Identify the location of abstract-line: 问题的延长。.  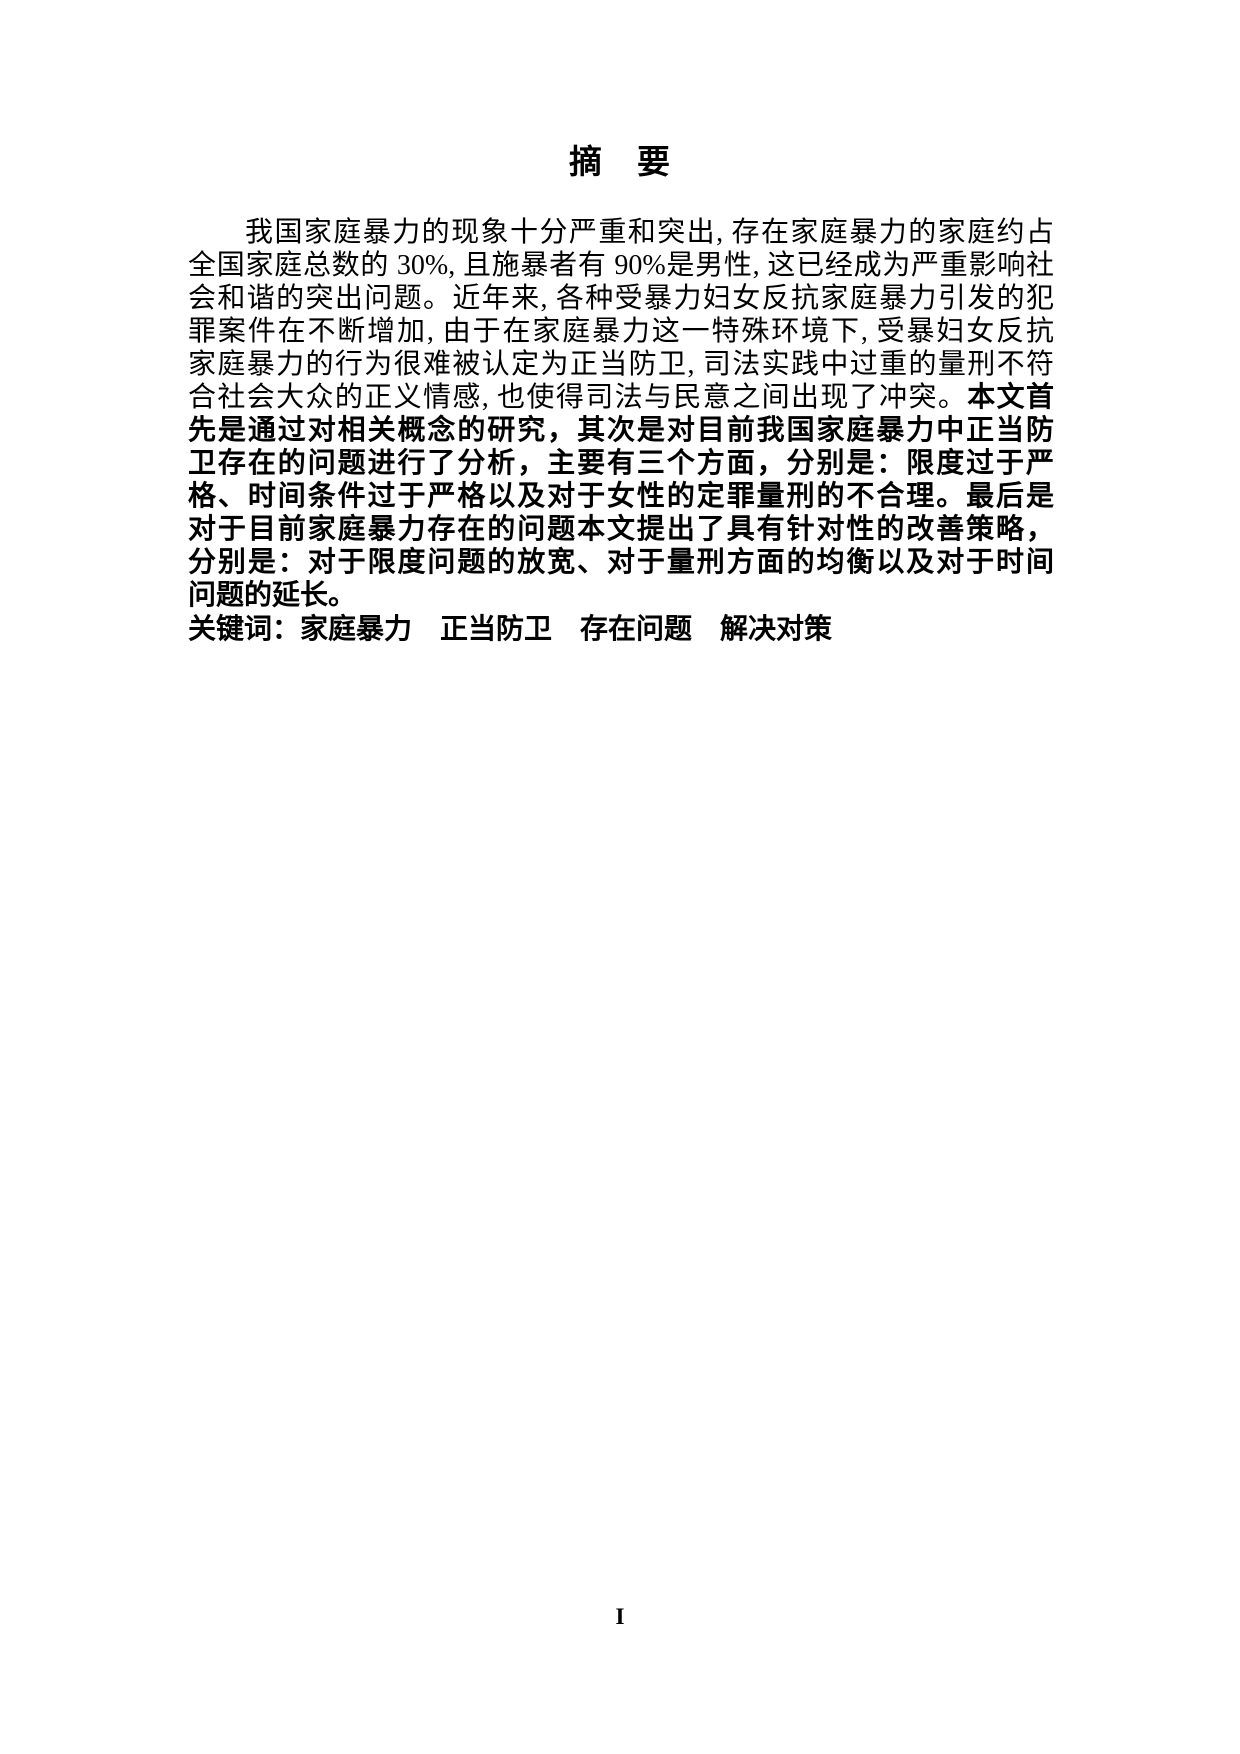
(621, 595).